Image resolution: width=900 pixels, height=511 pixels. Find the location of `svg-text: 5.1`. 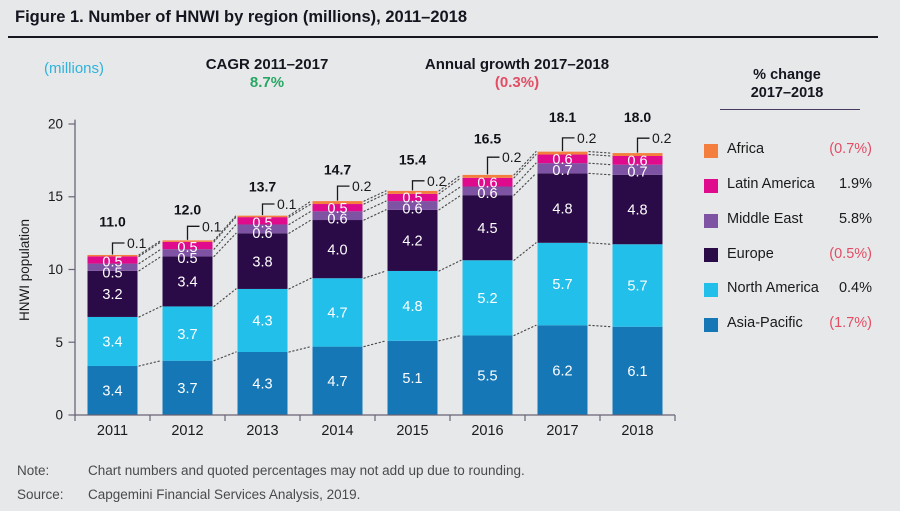

svg-text: 5.1 is located at coordinates (412, 379).